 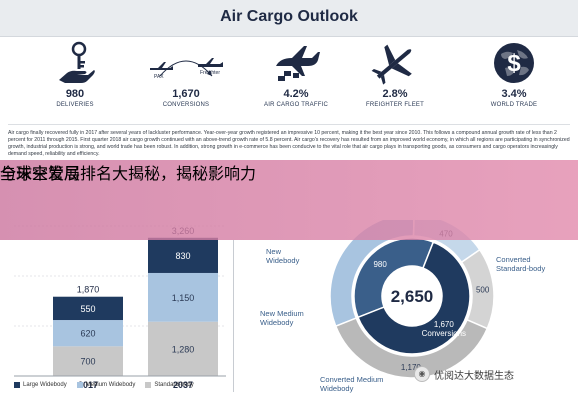 What do you see at coordinates (296, 105) in the screenshot?
I see `kpi-label: AIR CARGO TRAFFIC` at bounding box center [296, 105].